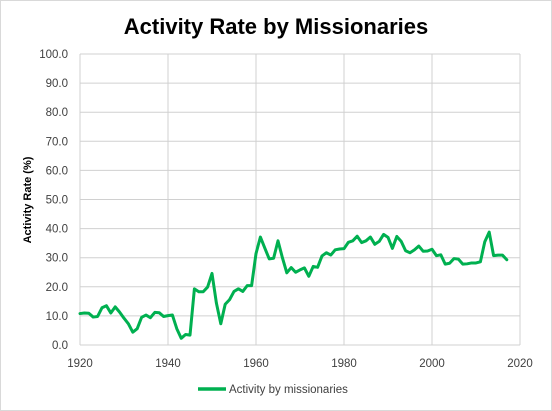 Image resolution: width=552 pixels, height=411 pixels. What do you see at coordinates (57, 113) in the screenshot?
I see `y-tick-label: 80.0` at bounding box center [57, 113].